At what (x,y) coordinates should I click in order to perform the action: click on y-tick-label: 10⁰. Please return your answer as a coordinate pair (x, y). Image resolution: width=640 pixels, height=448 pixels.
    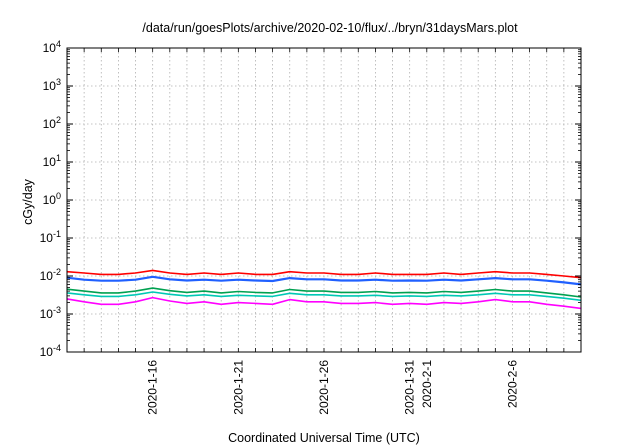
    Looking at the image, I should click on (52, 199).